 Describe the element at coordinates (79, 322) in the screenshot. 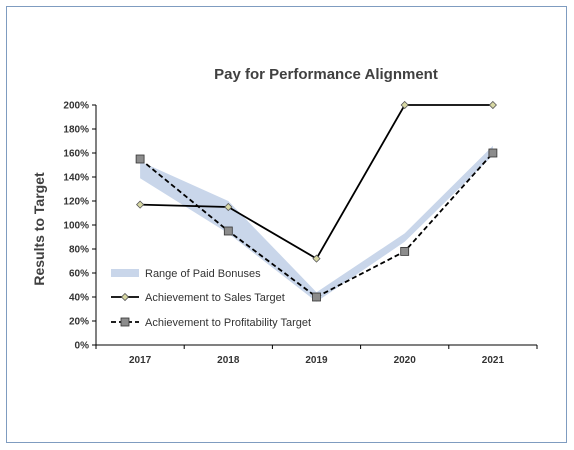

I see `y-tick-label: 20%` at that location.